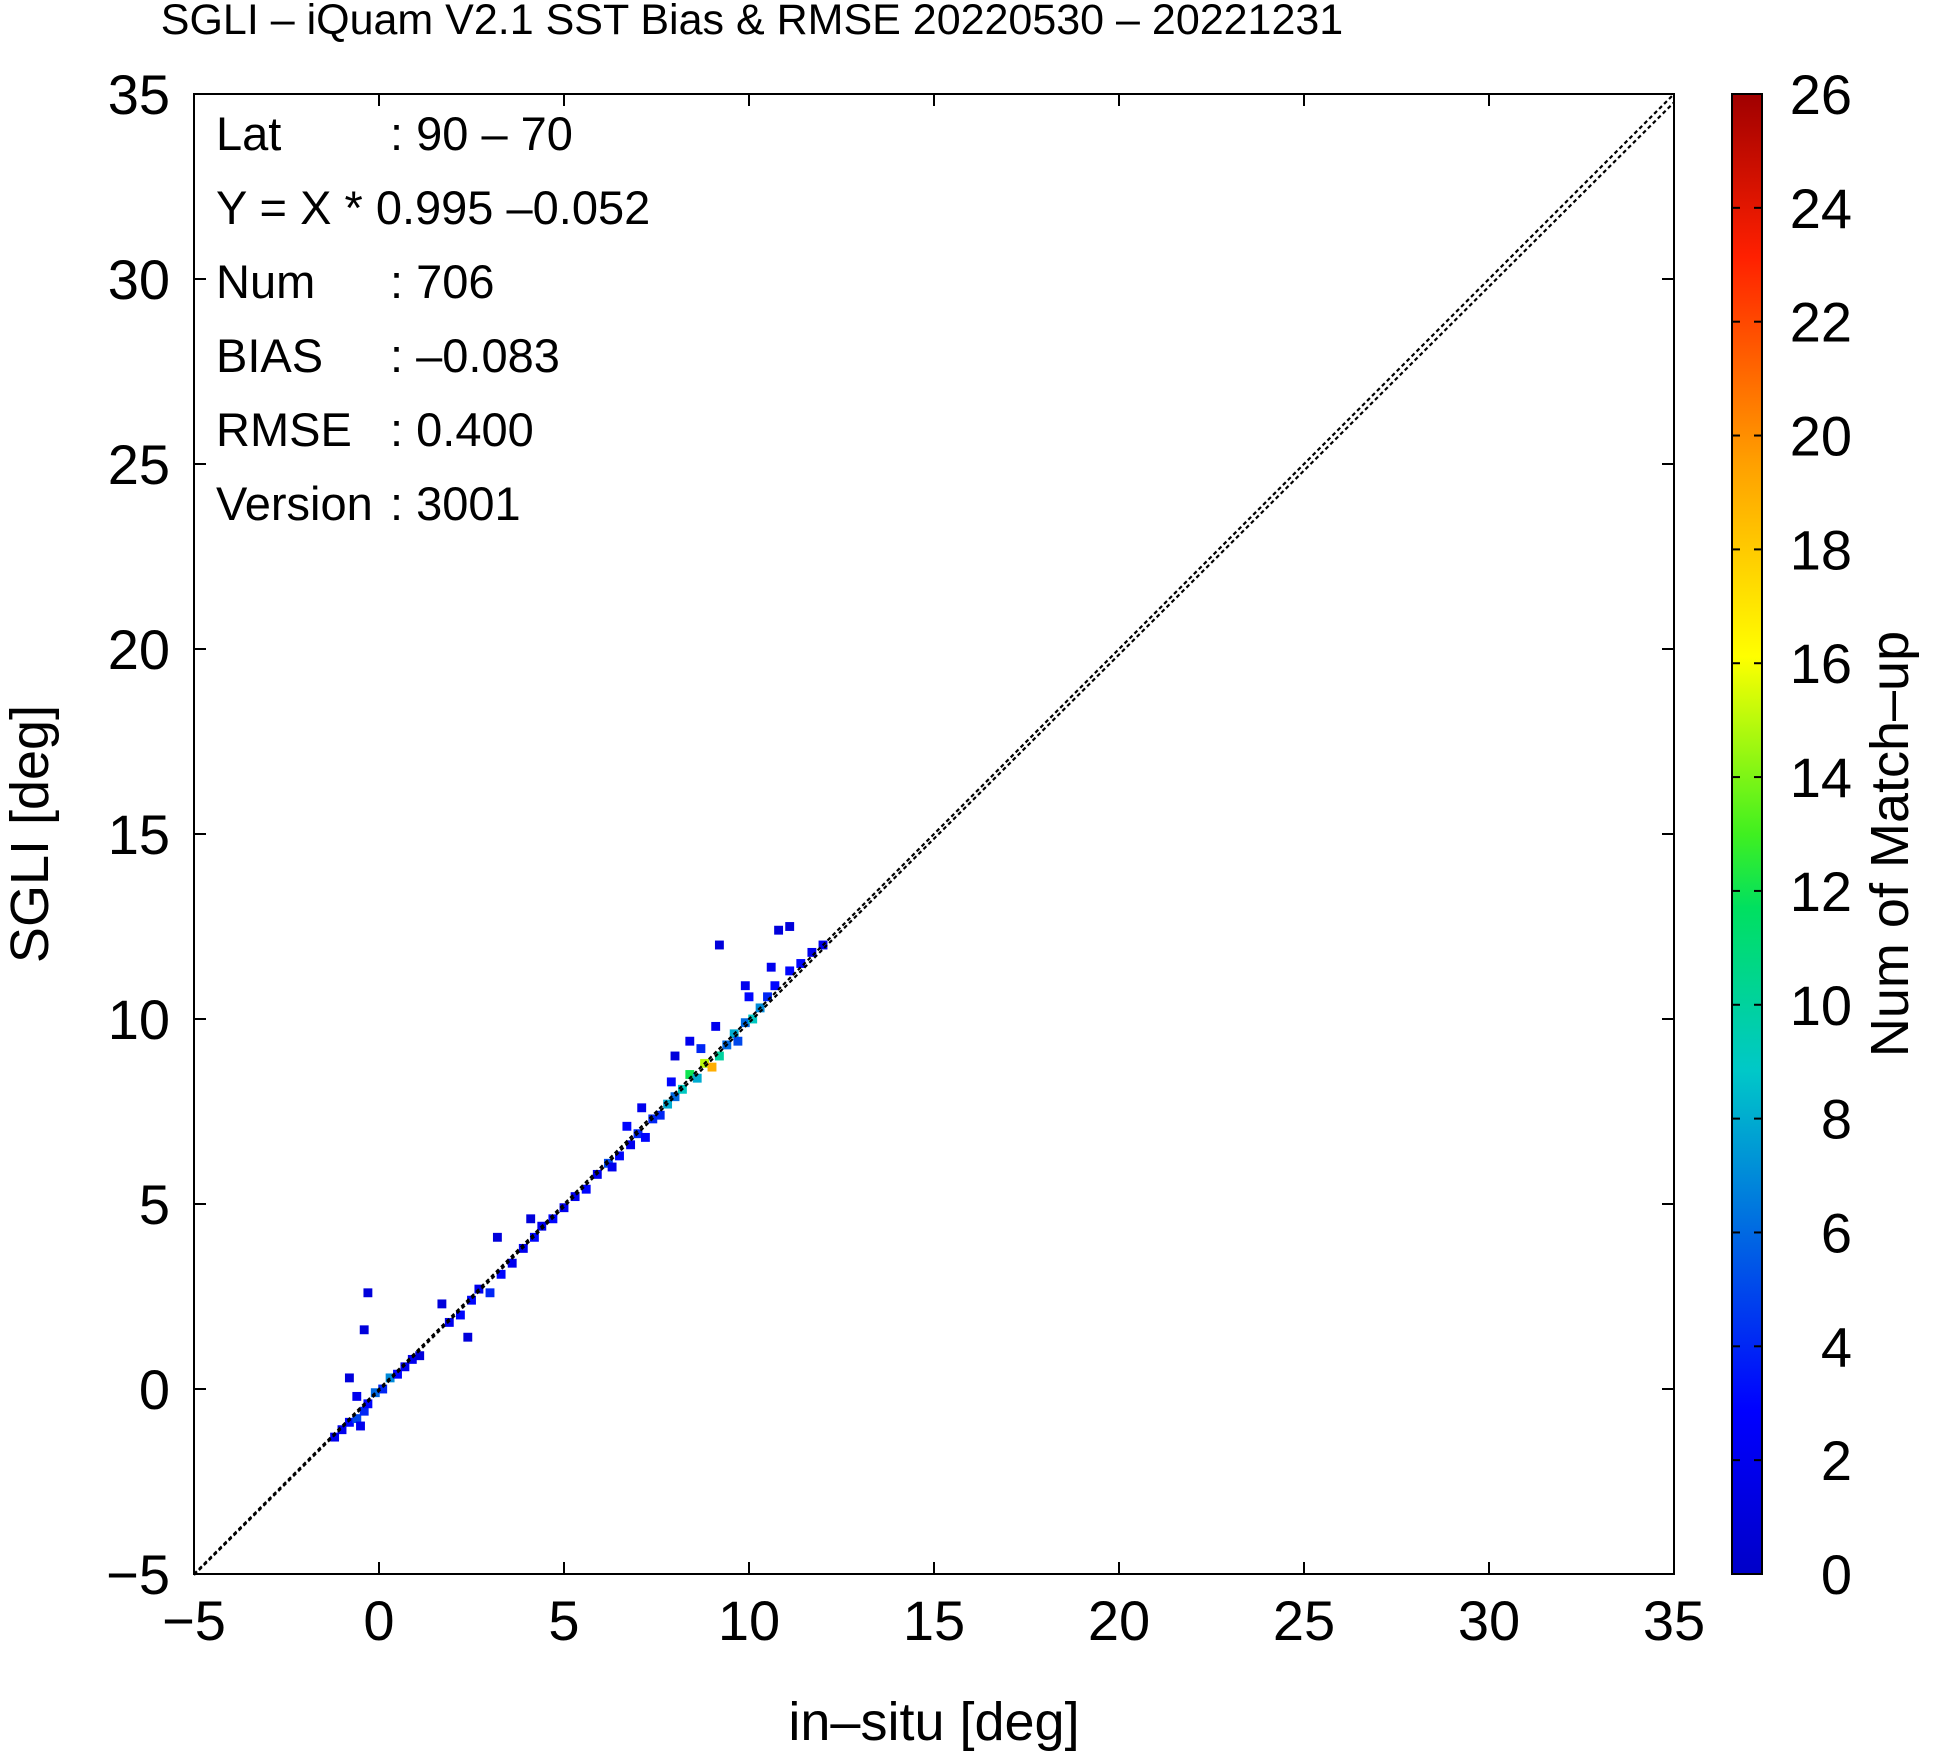 Image resolution: width=1944 pixels, height=1756 pixels. What do you see at coordinates (1821, 94) in the screenshot?
I see `colorbar-tick-label: 26` at bounding box center [1821, 94].